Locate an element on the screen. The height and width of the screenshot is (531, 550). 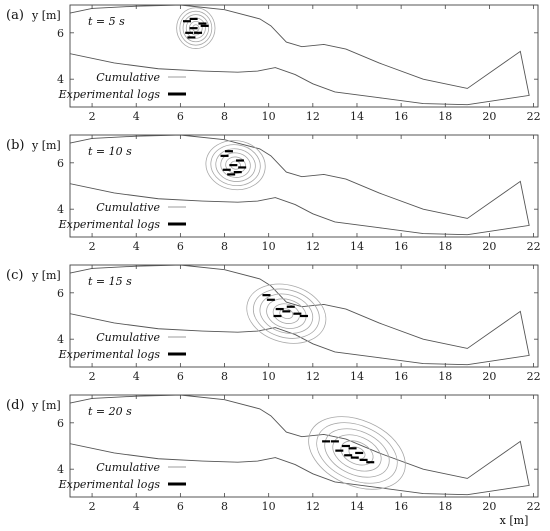
panel-label: (b) is located at coordinates (15, 145).